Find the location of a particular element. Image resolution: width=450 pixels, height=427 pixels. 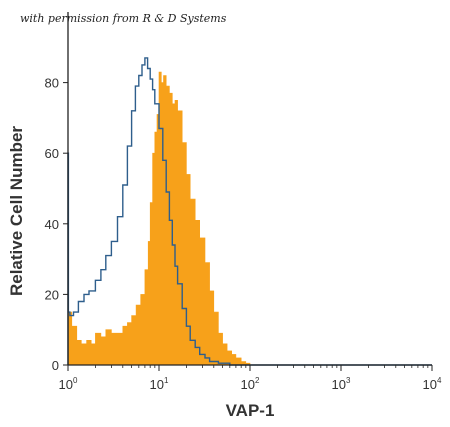

y-tick-label: 20 is located at coordinates (52, 294).